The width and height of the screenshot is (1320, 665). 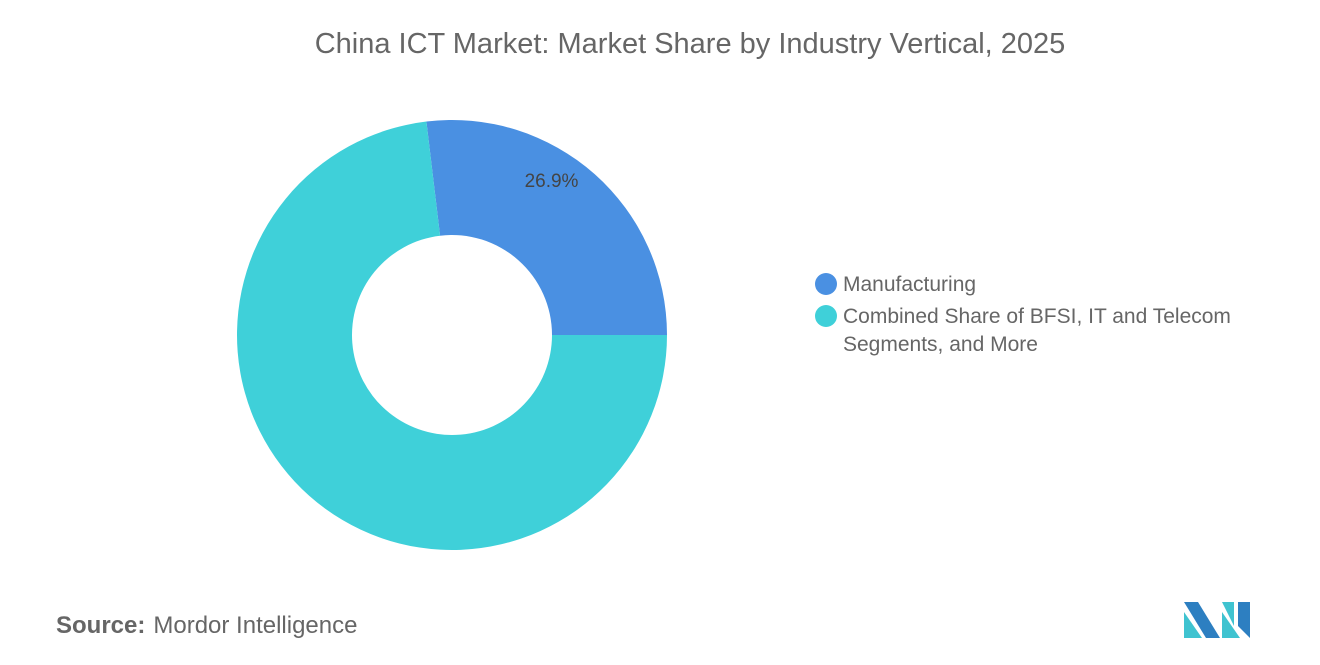 I want to click on mordor-logo, so click(x=1217, y=620).